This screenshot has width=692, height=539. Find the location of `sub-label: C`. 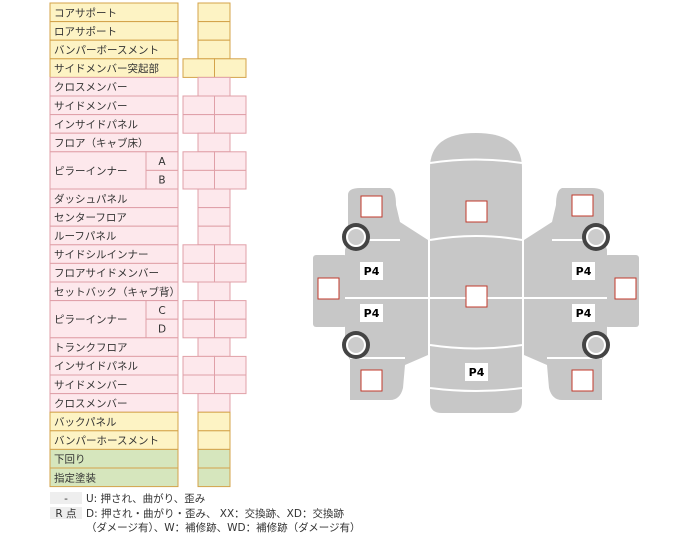

sub-label: C is located at coordinates (161, 311).